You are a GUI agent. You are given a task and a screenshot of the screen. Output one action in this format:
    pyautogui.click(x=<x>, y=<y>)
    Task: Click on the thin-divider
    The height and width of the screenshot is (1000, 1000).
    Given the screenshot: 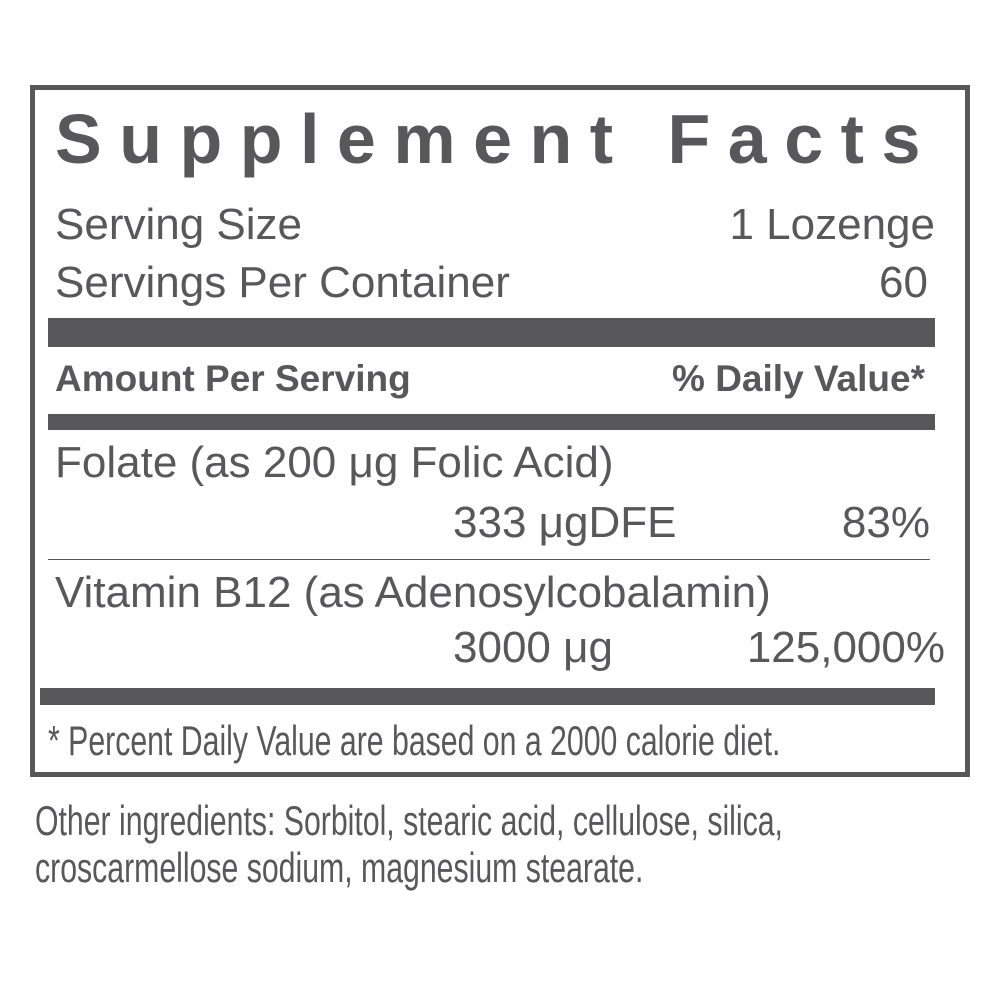 What is the action you would take?
    pyautogui.click(x=489, y=559)
    